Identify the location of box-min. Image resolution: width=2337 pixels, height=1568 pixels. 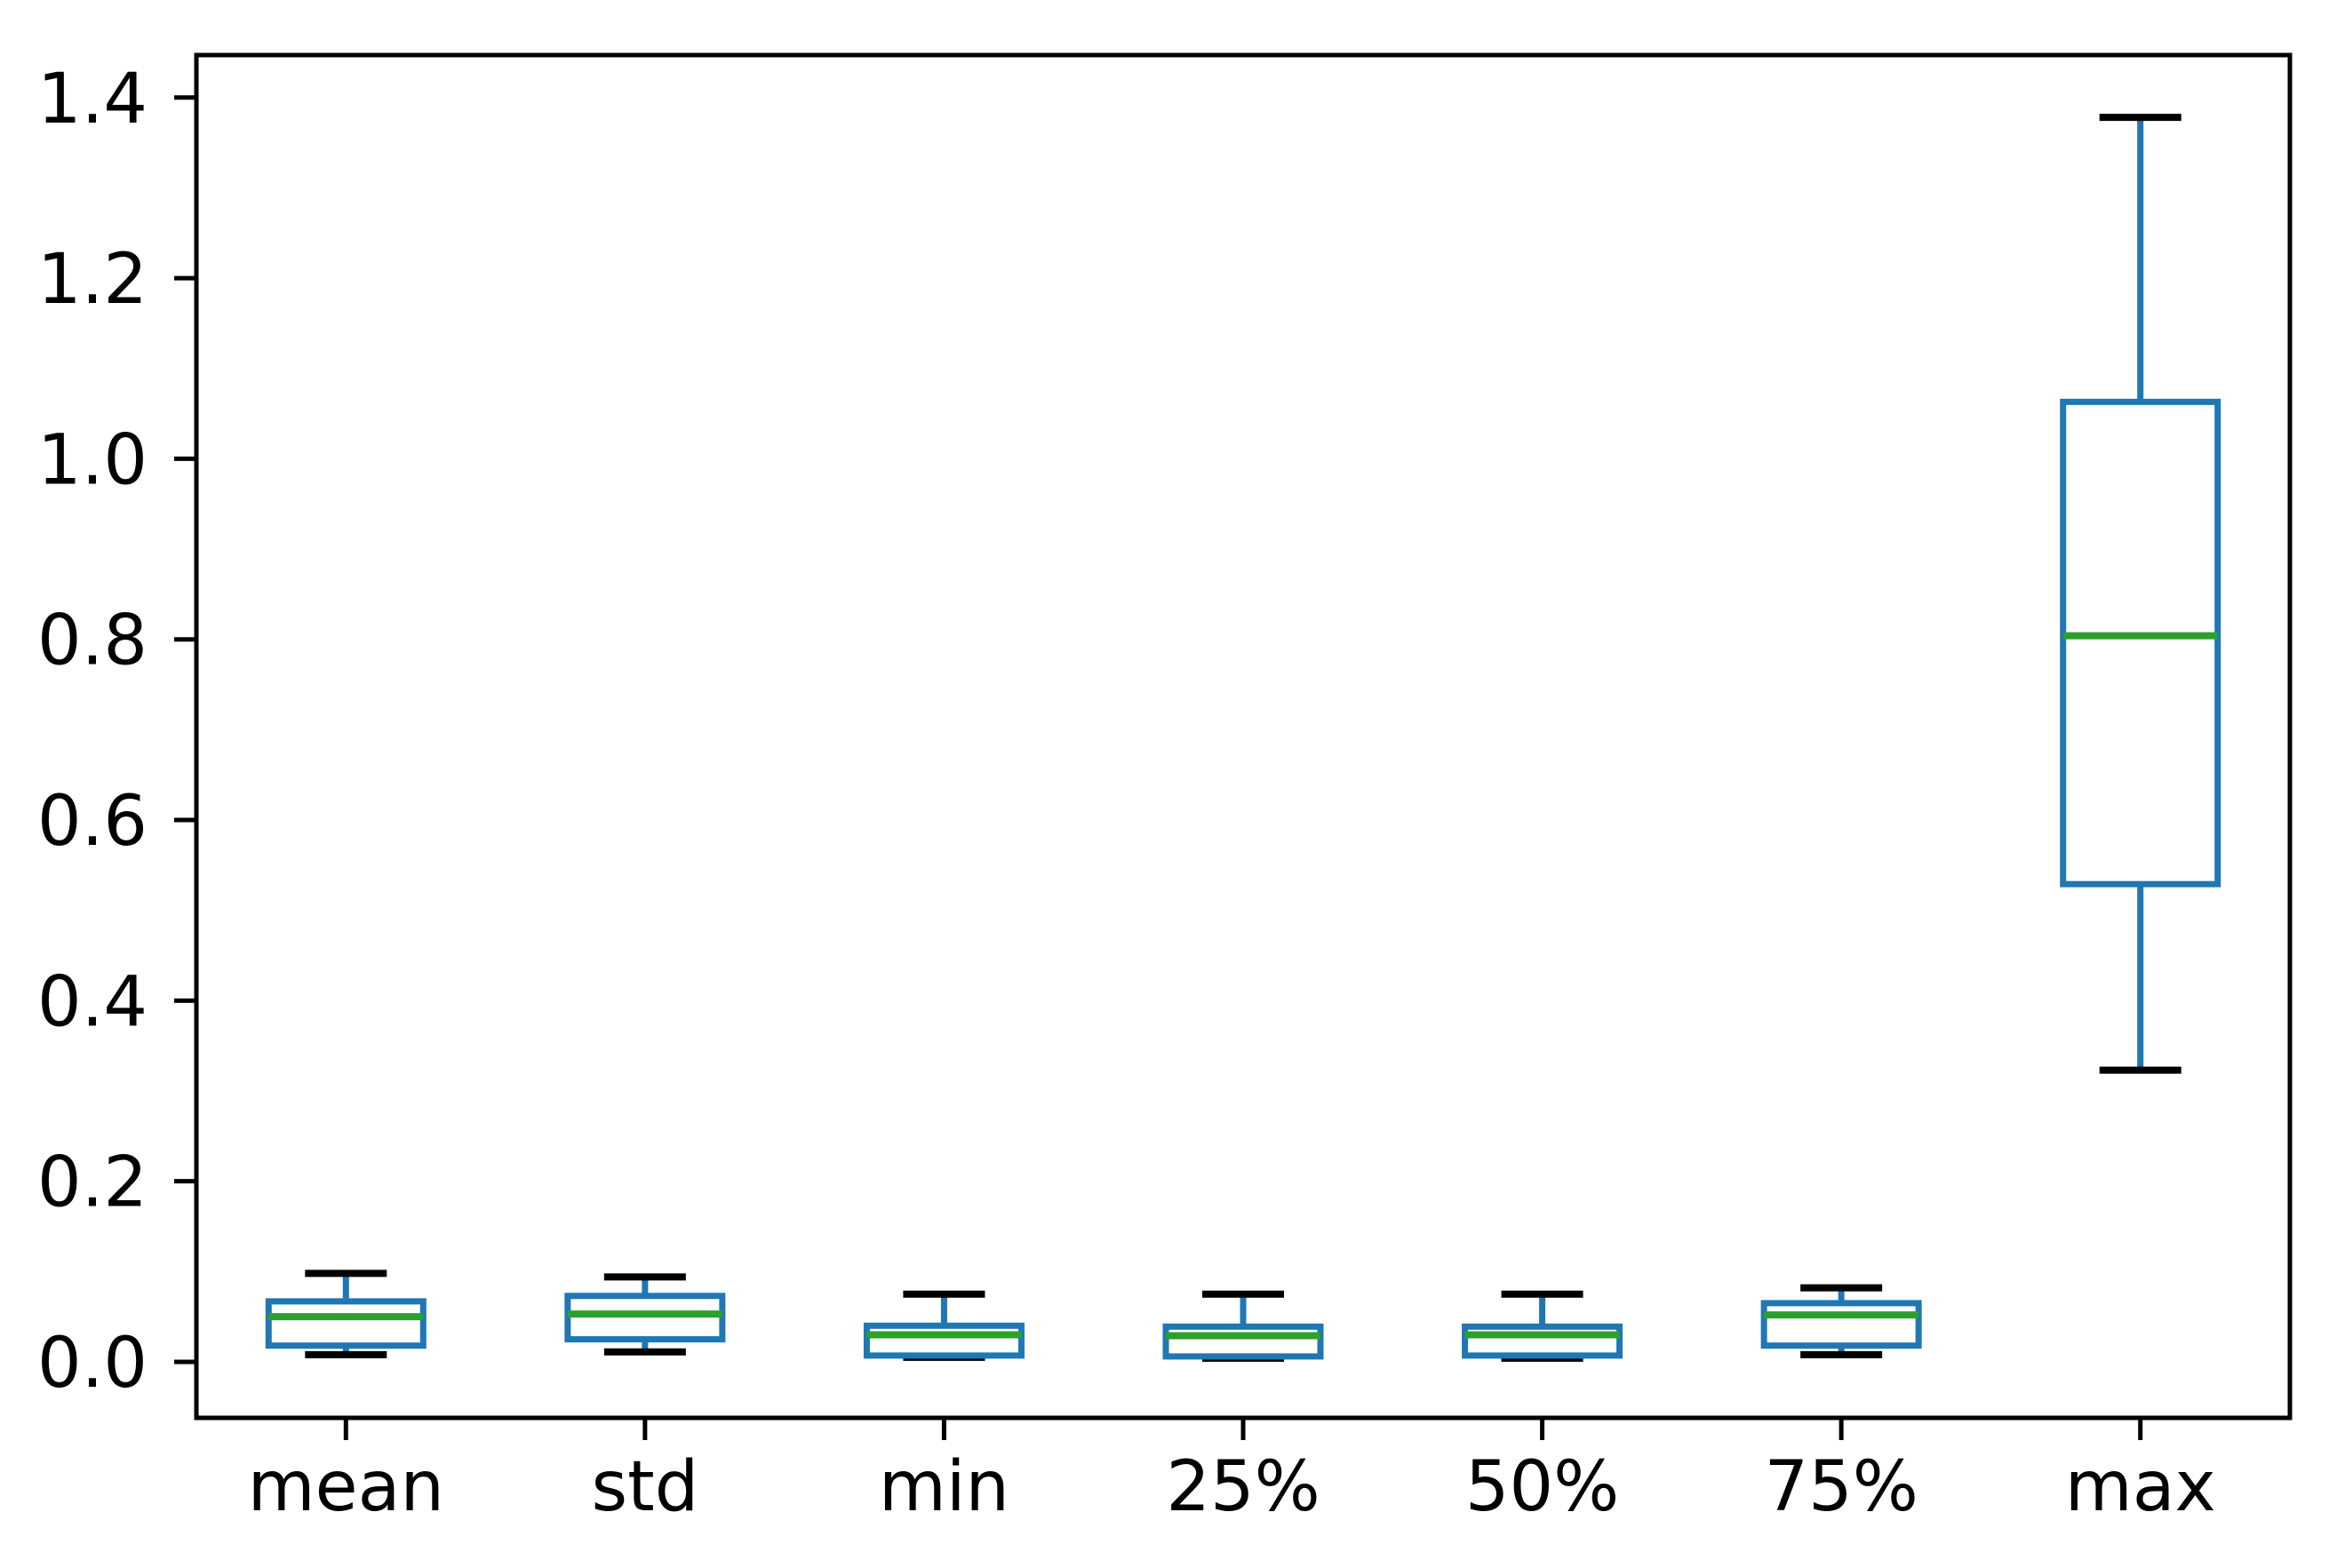
(944, 1325).